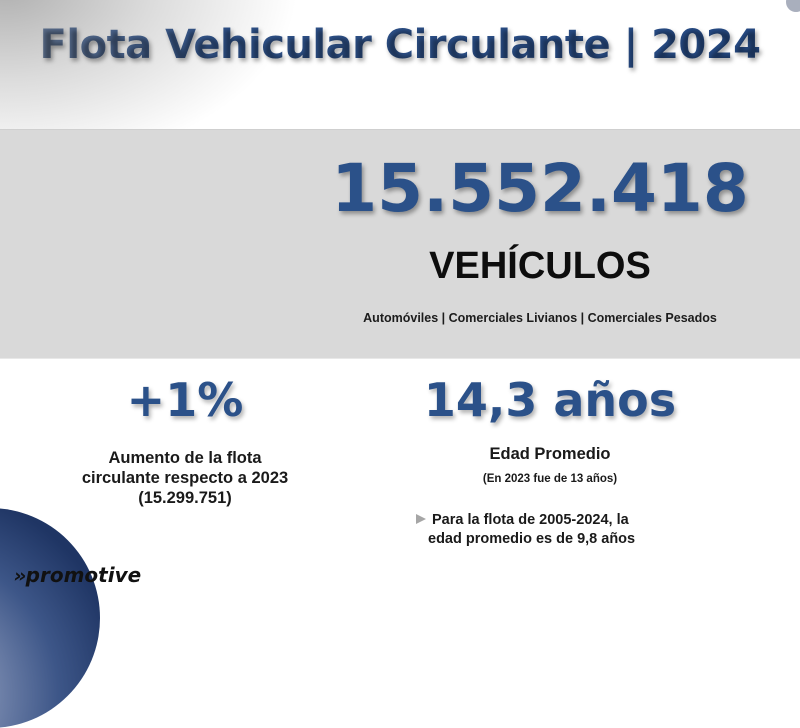 The height and width of the screenshot is (728, 800). What do you see at coordinates (83, 575) in the screenshot?
I see `logo-text: promotive` at bounding box center [83, 575].